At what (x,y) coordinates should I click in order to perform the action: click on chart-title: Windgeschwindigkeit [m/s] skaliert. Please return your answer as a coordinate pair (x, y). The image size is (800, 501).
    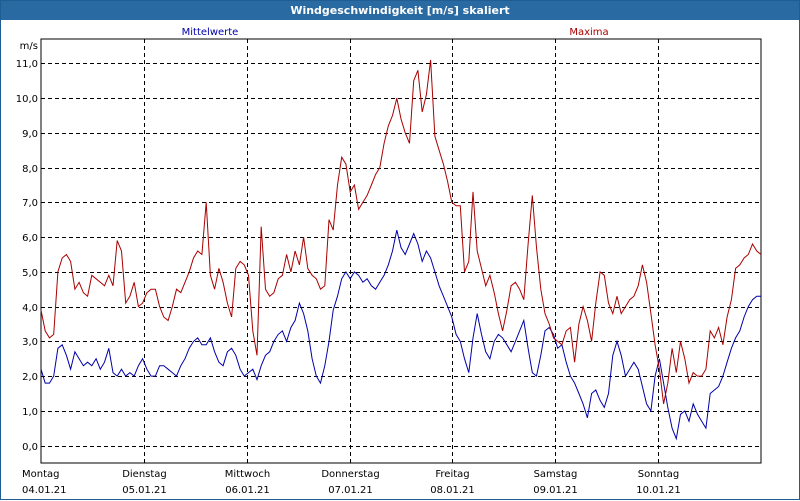
    Looking at the image, I should click on (400, 10).